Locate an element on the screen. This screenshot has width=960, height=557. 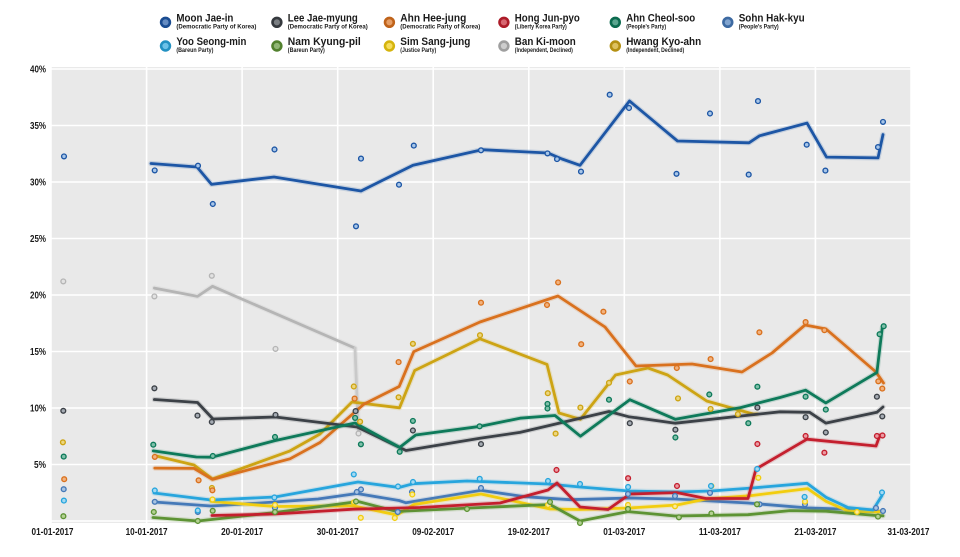
svg-text: 20% is located at coordinates (38, 296).